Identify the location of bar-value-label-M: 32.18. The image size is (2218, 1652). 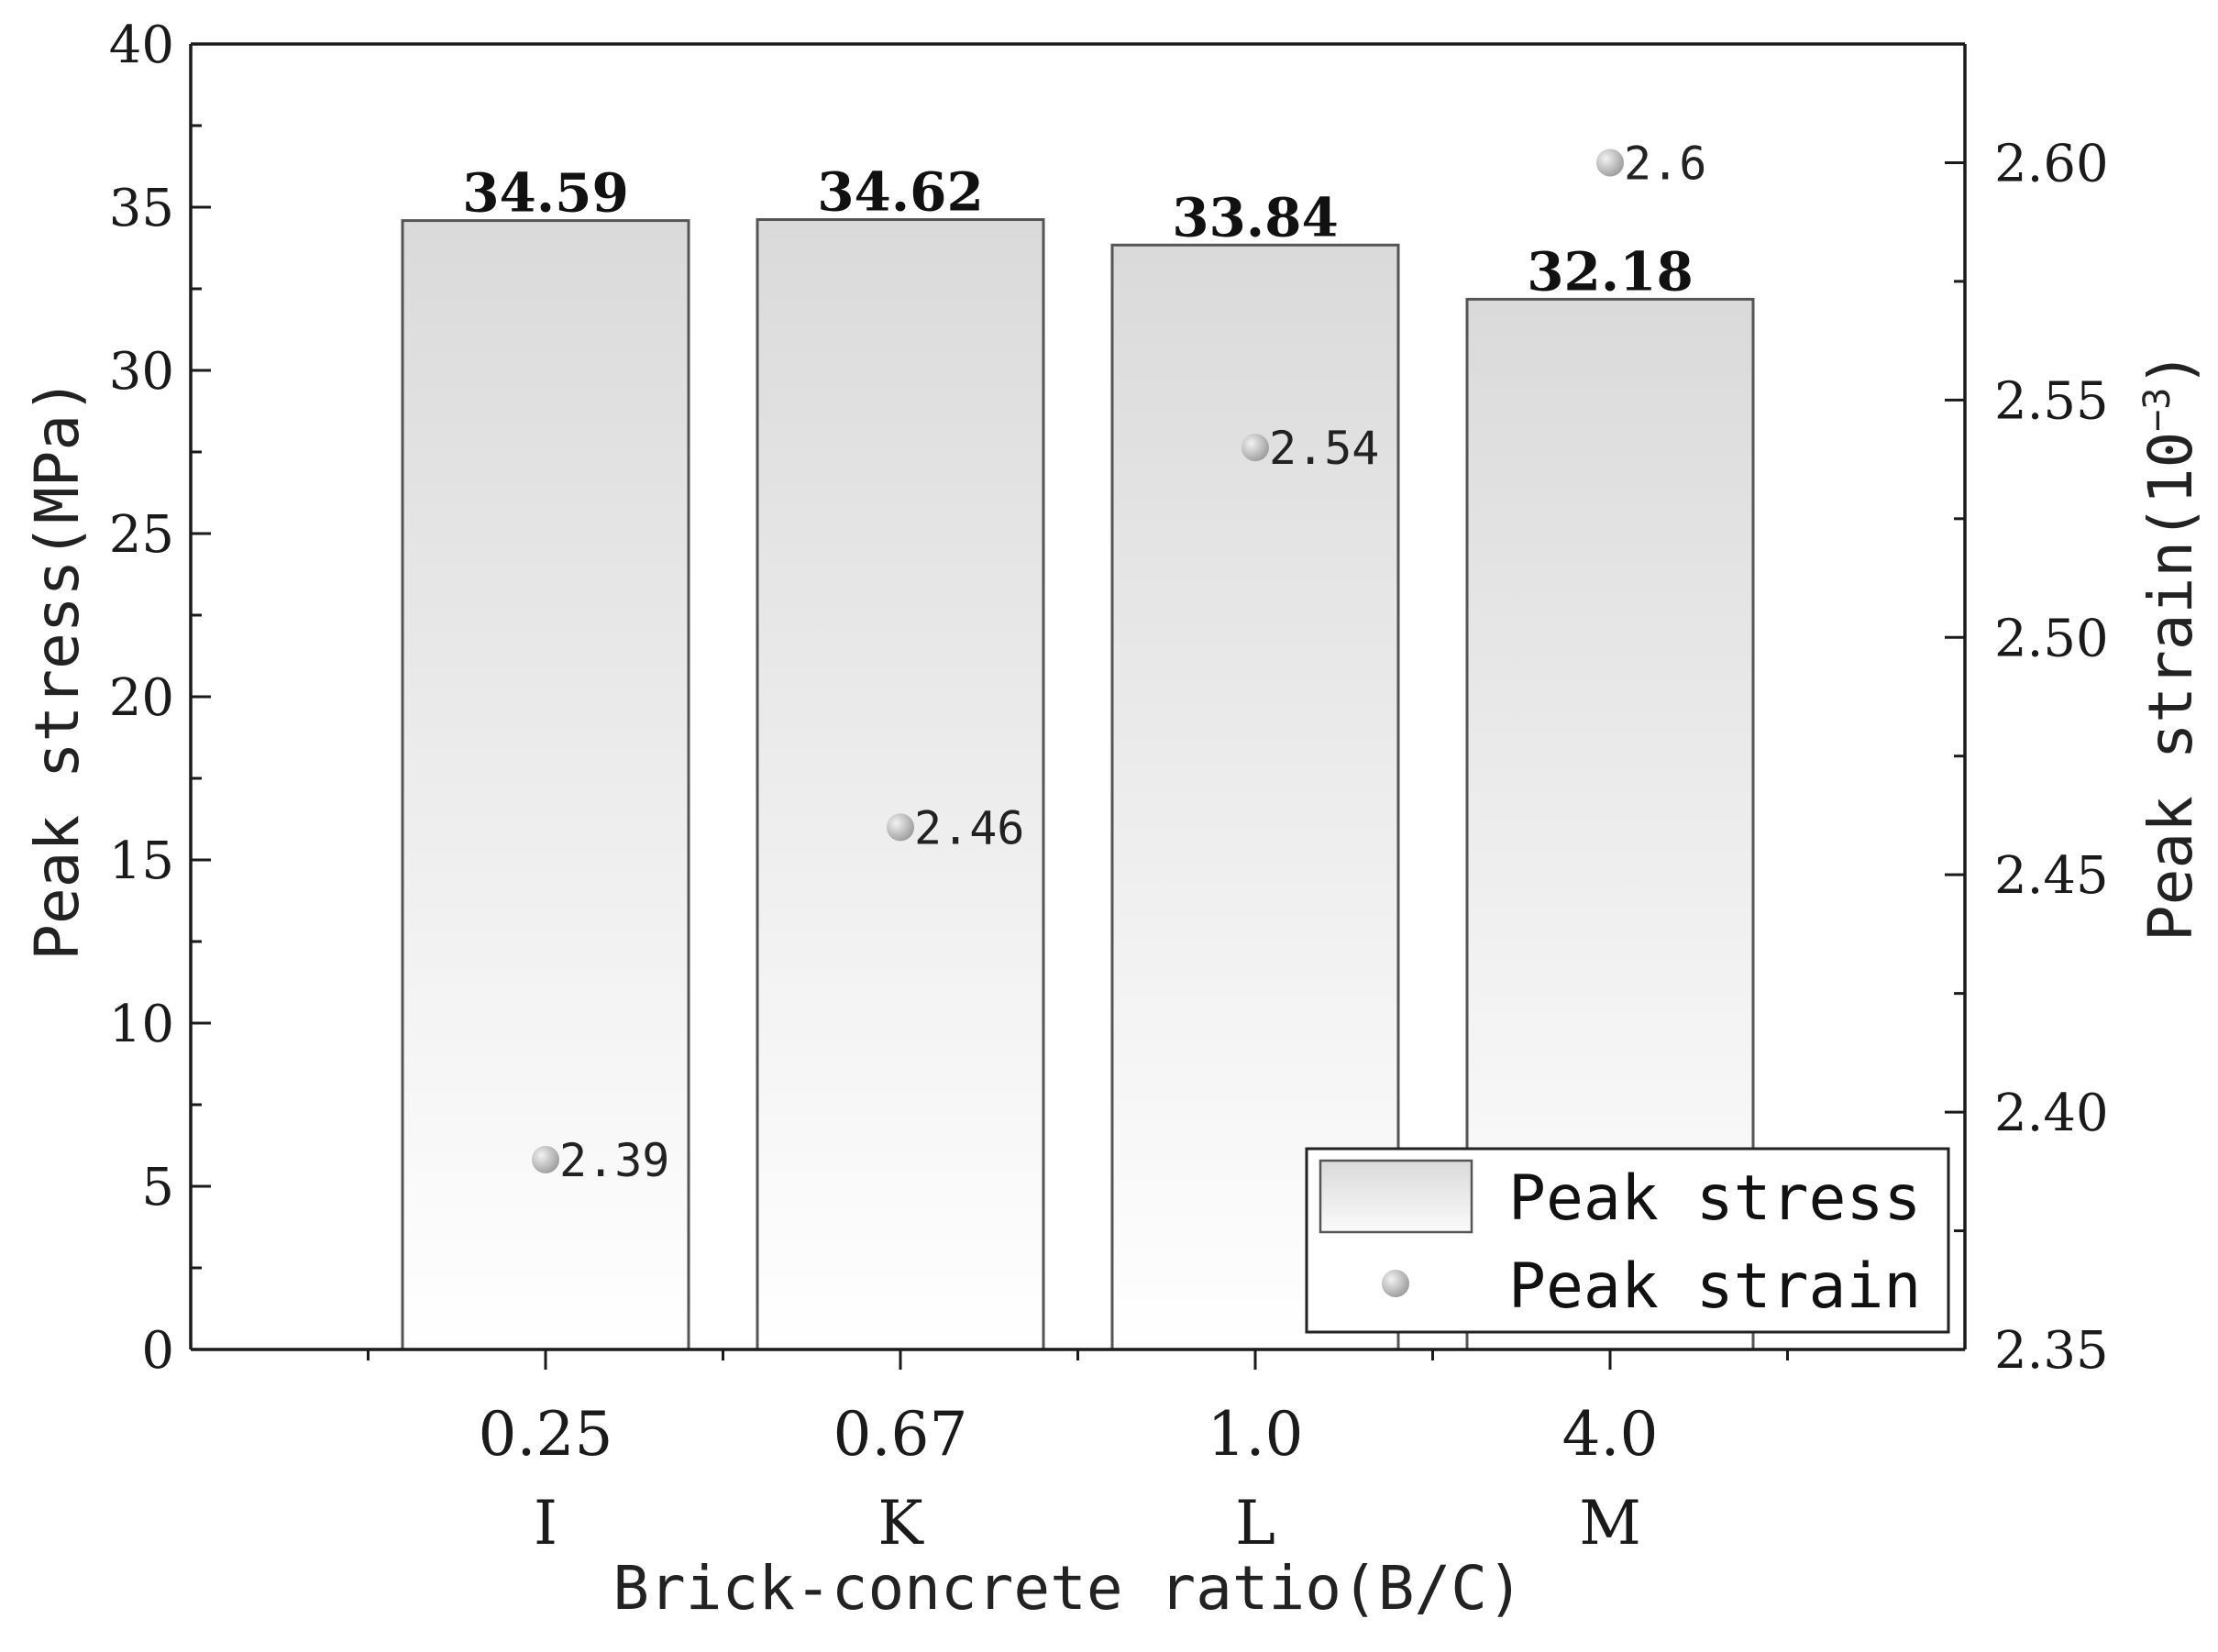
(1610, 271).